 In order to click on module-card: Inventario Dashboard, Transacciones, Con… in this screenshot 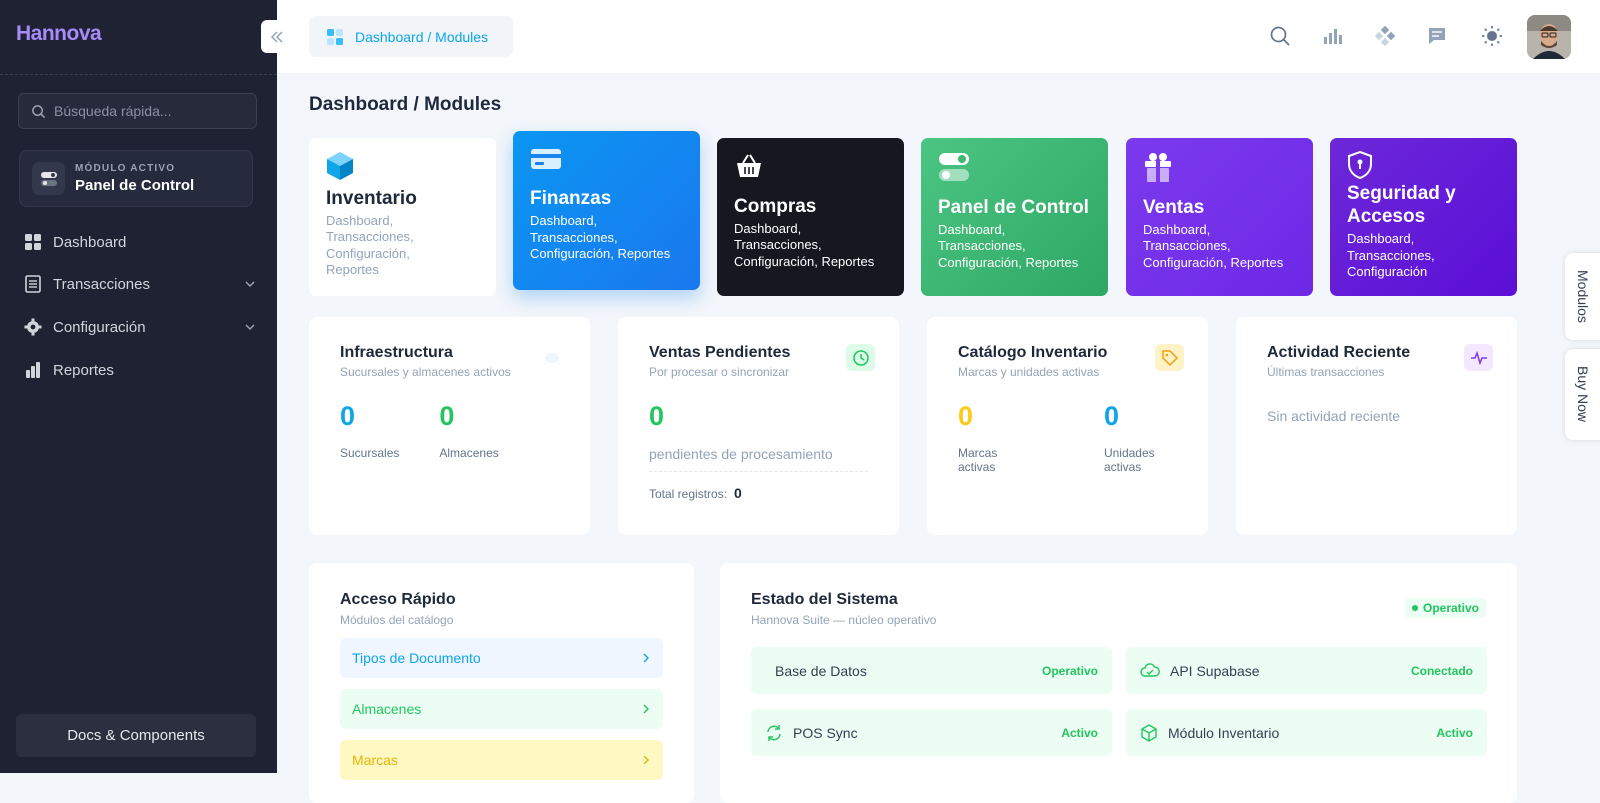, I will do `click(402, 217)`.